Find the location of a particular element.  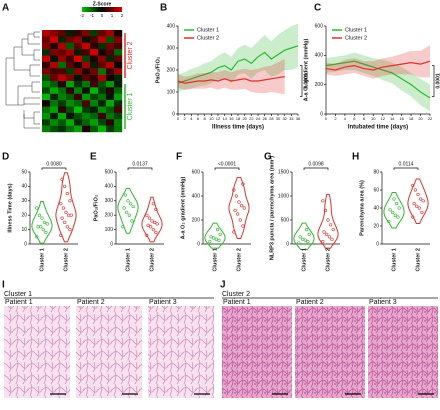

x-tick-label: 2 is located at coordinates (185, 118).